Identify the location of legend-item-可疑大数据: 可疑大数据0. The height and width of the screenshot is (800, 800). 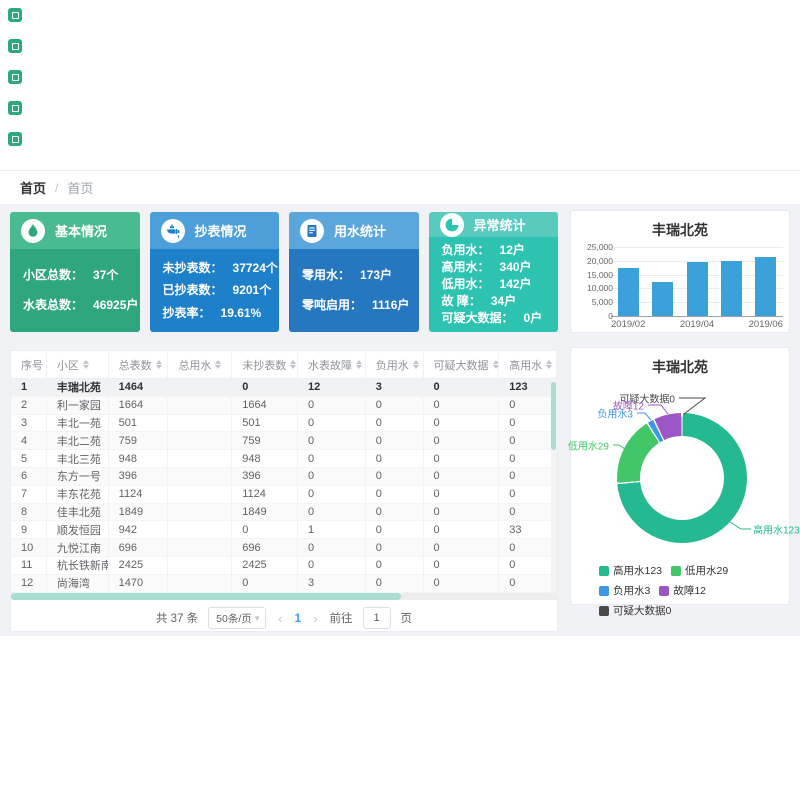
(635, 610).